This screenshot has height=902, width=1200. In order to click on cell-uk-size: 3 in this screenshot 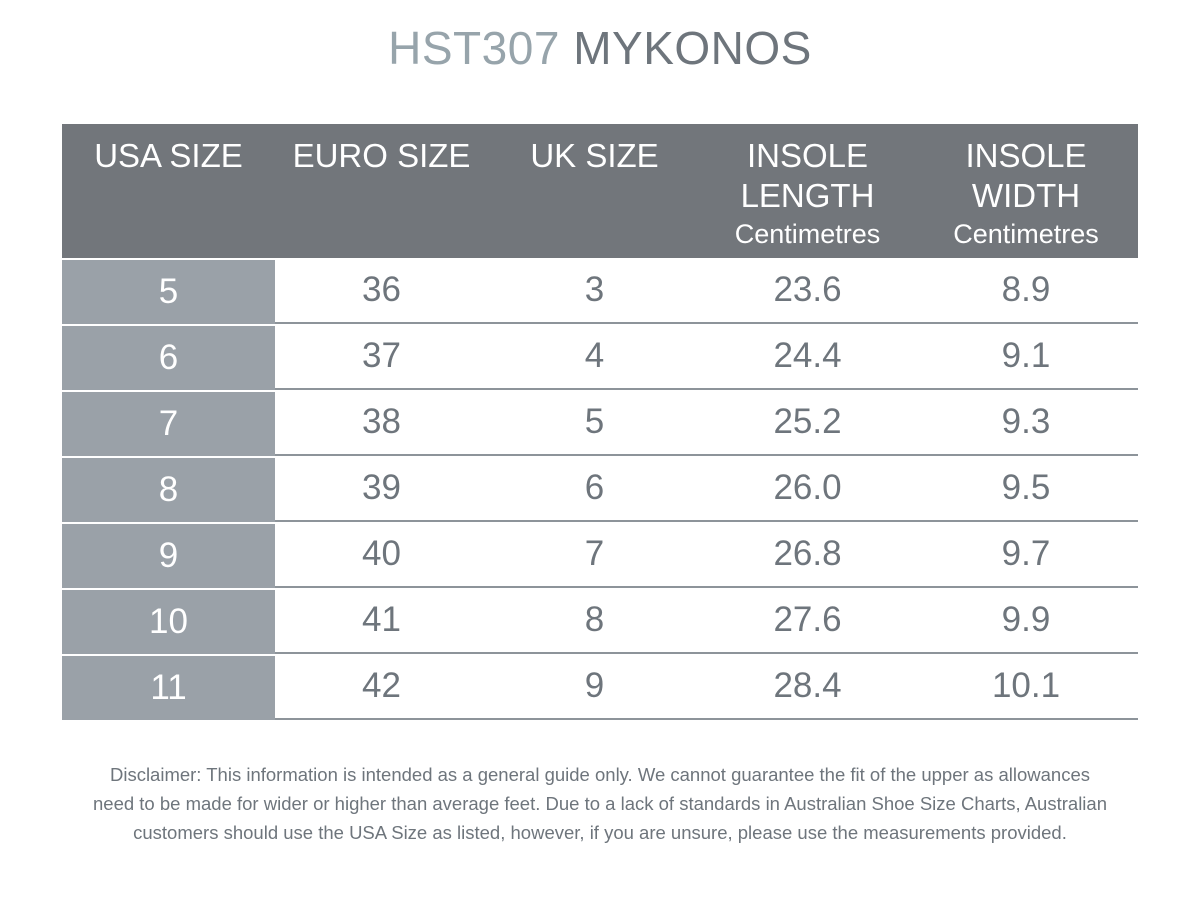, I will do `click(594, 291)`.